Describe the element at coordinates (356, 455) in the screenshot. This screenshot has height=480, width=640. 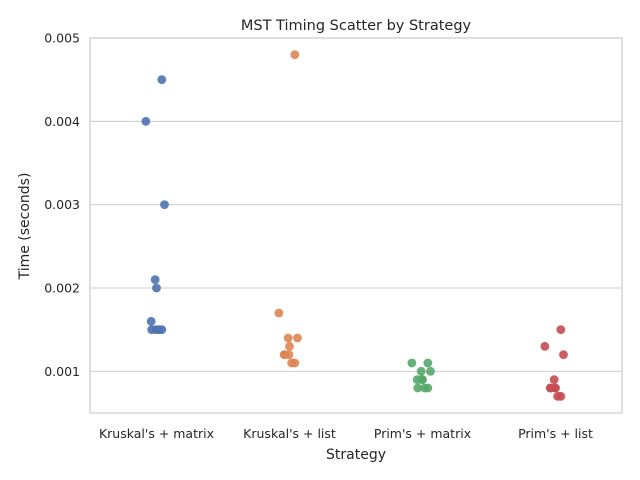
I see `x-axis-title: Strategy` at that location.